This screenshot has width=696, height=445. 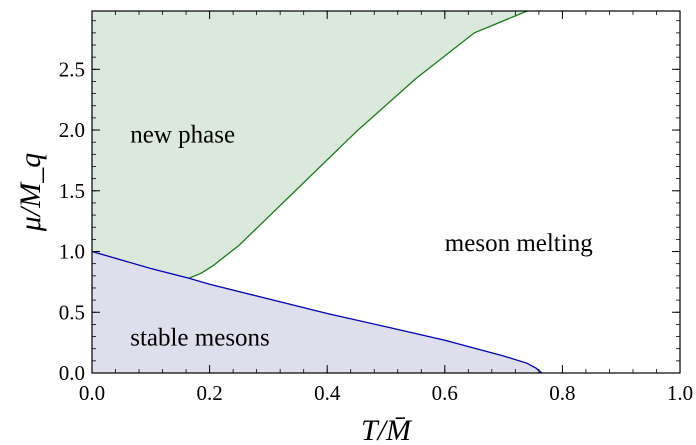 What do you see at coordinates (72, 191) in the screenshot?
I see `y-tick-label: 1.5` at bounding box center [72, 191].